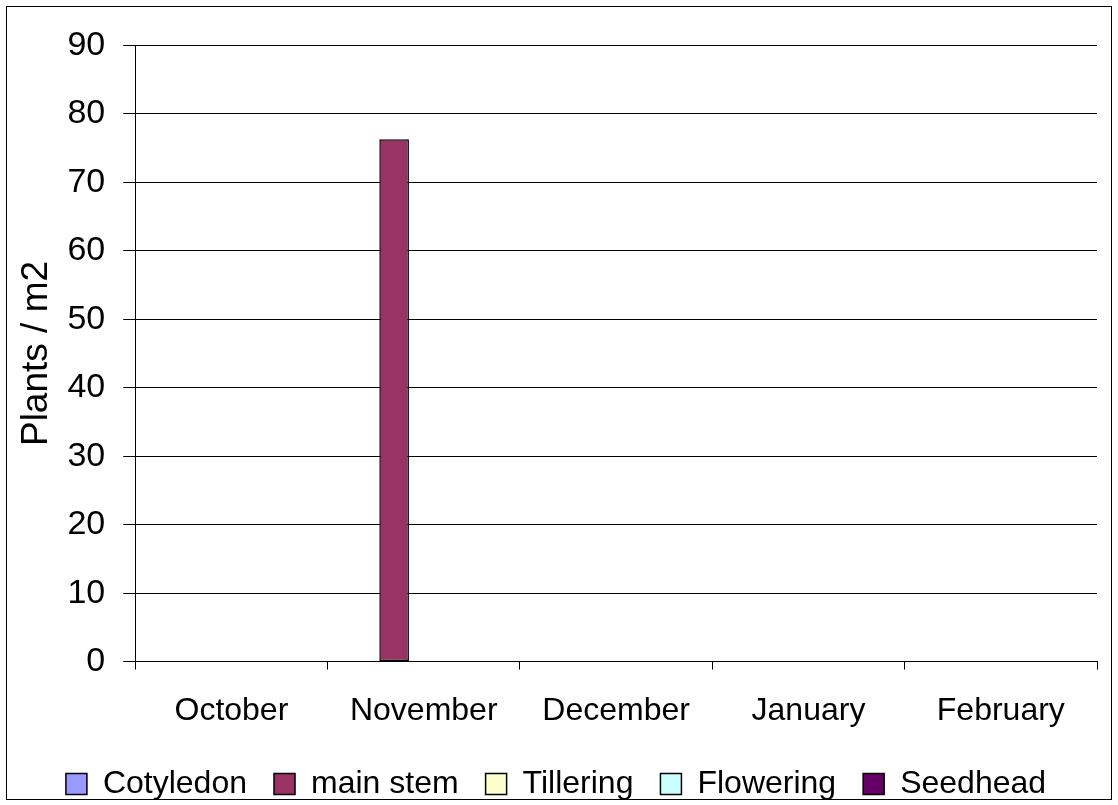  Describe the element at coordinates (86, 179) in the screenshot. I see `y-tick-label: 70` at that location.